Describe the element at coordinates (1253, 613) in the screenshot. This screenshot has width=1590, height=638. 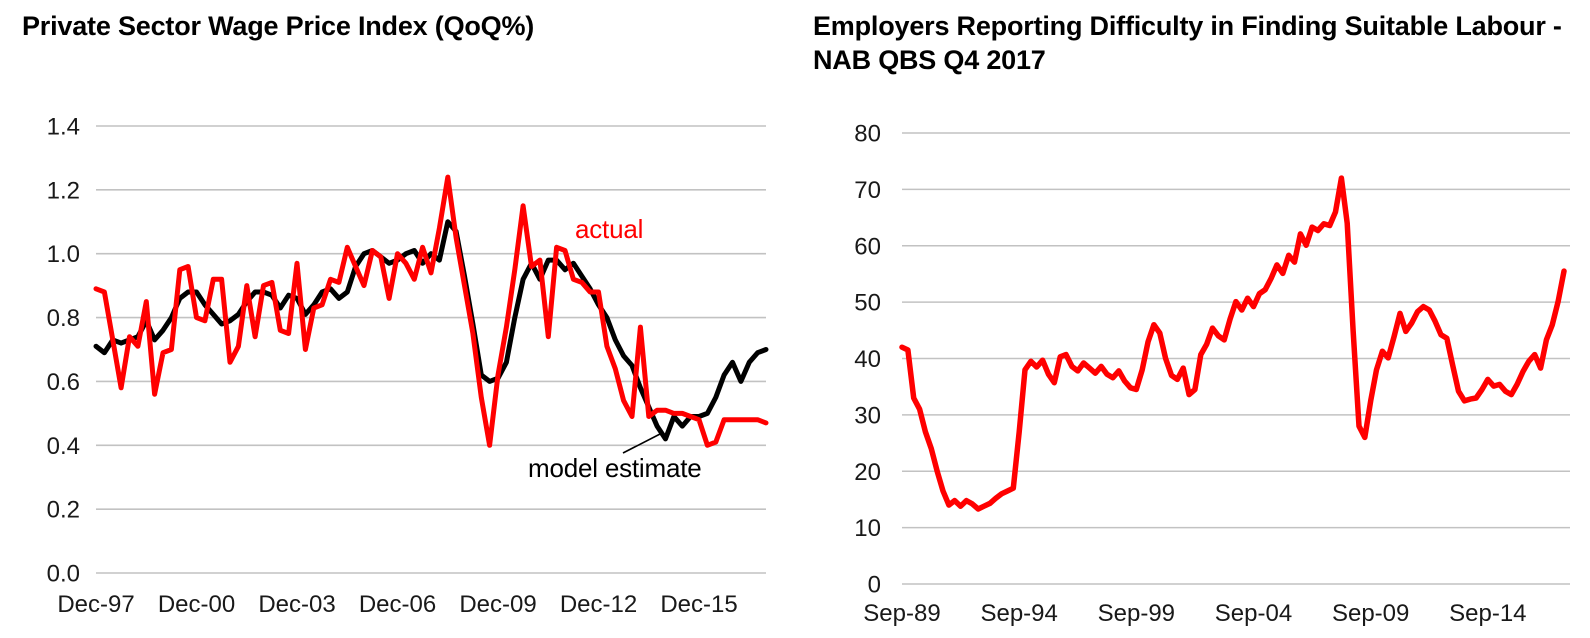
I see `x-axis-tick-label: Sep-04` at that location.